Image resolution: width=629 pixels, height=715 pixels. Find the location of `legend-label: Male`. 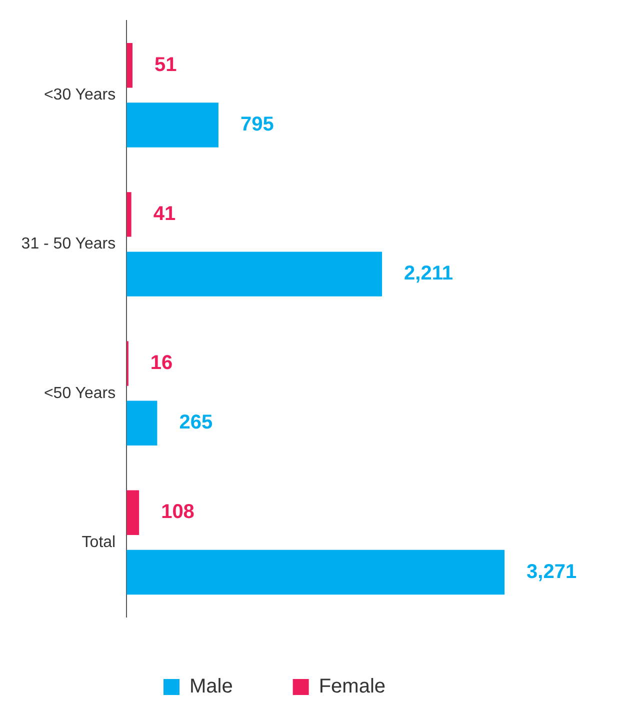

legend-label: Male is located at coordinates (211, 687).